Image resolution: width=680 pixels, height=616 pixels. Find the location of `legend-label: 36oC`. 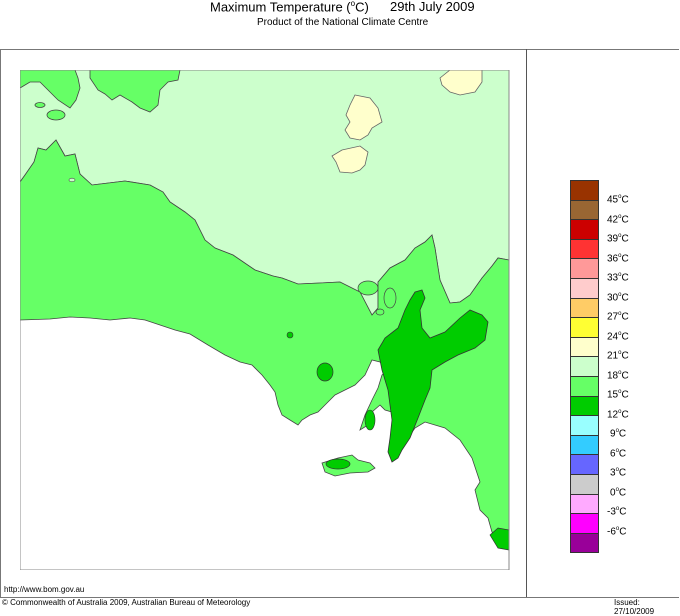

legend-label: 36oC is located at coordinates (618, 259).